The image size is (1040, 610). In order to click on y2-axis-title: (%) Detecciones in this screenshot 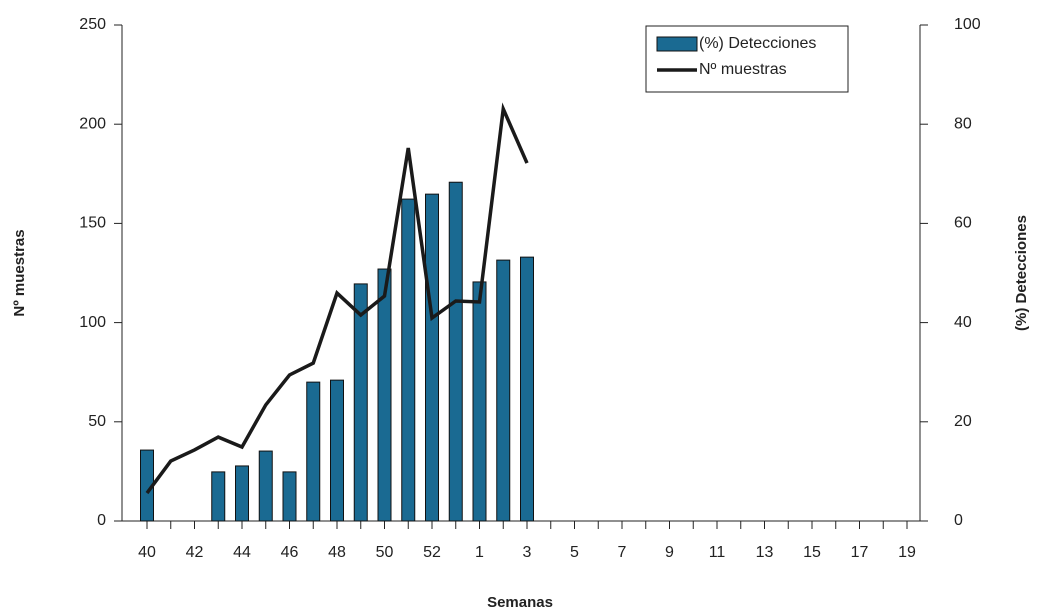, I will do `click(1021, 273)`.